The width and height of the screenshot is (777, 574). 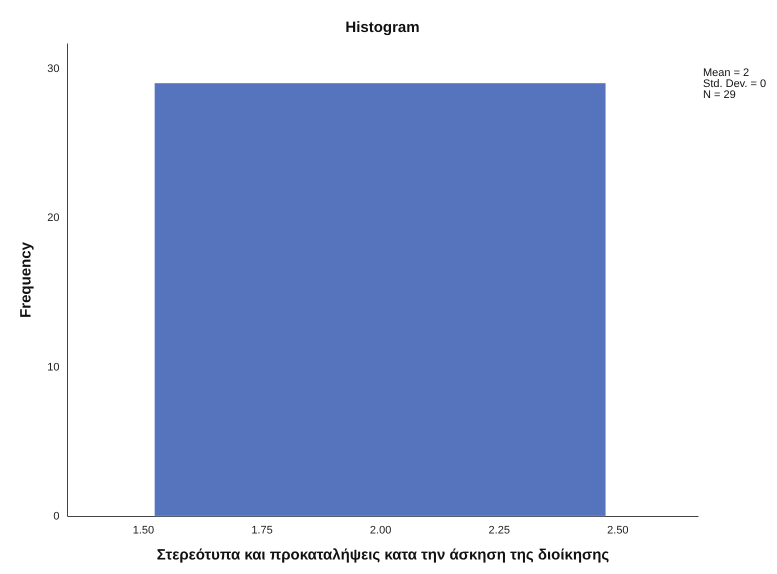 I want to click on x-tick-label: 2.25, so click(x=499, y=530).